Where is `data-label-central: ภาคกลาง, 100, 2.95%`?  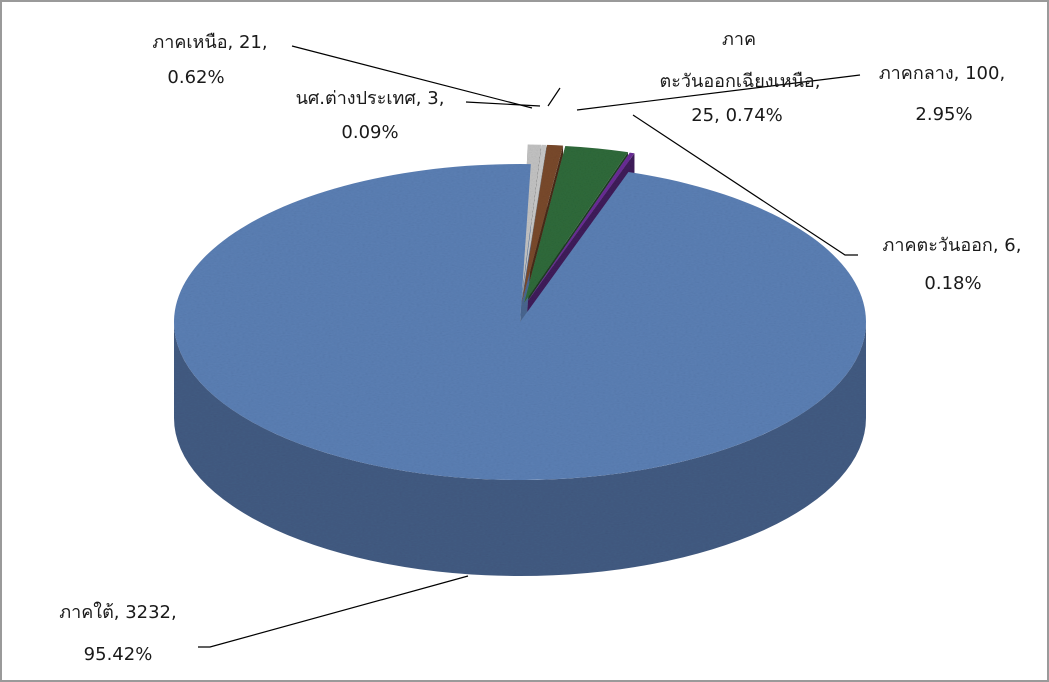 data-label-central: ภาคกลาง, 100, 2.95% is located at coordinates (942, 94).